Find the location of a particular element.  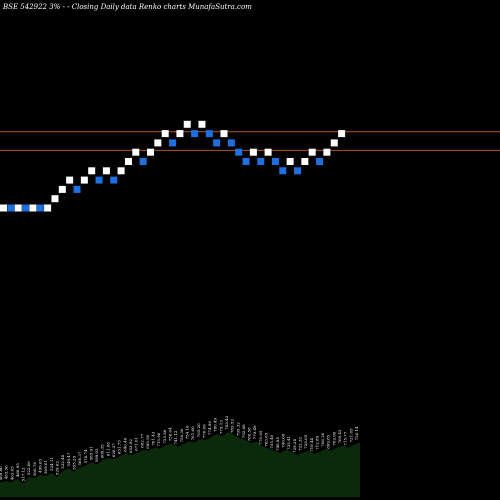

volume-label: 509.01 is located at coordinates (45, 467).